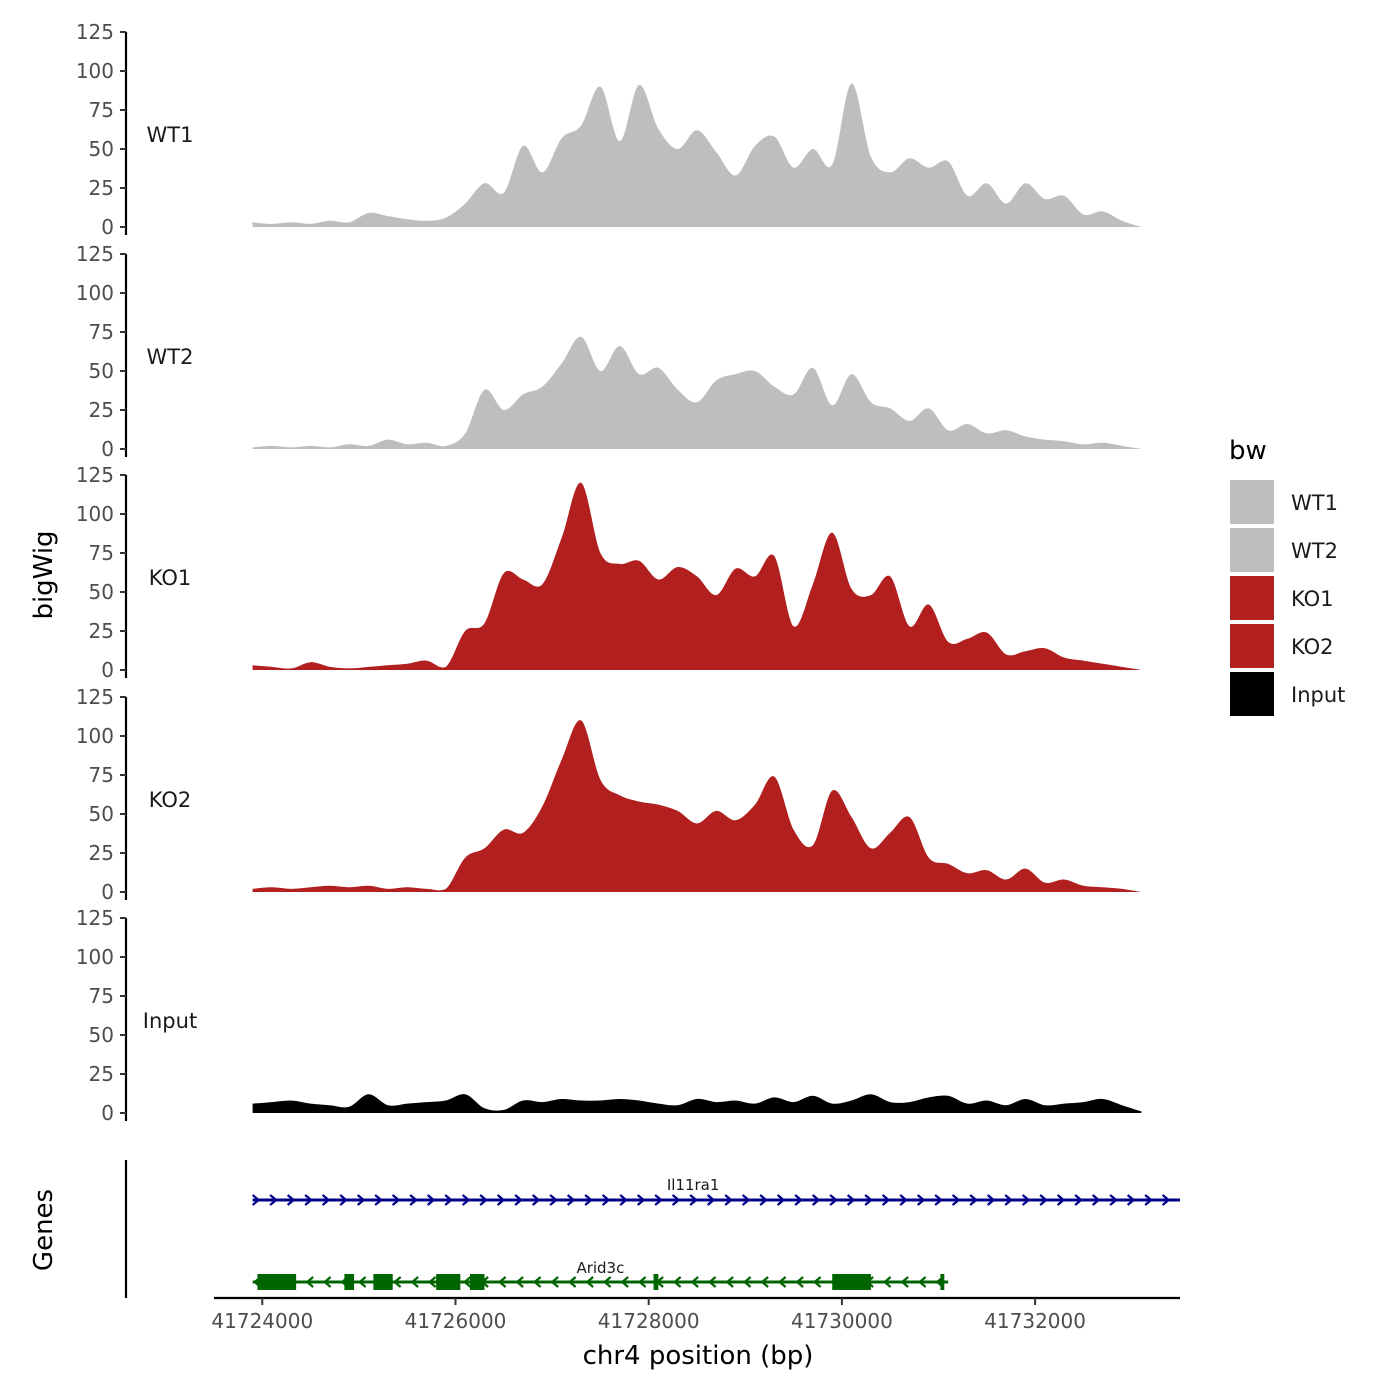 This screenshot has width=1400, height=1400. What do you see at coordinates (170, 578) in the screenshot?
I see `track-label: KO1` at bounding box center [170, 578].